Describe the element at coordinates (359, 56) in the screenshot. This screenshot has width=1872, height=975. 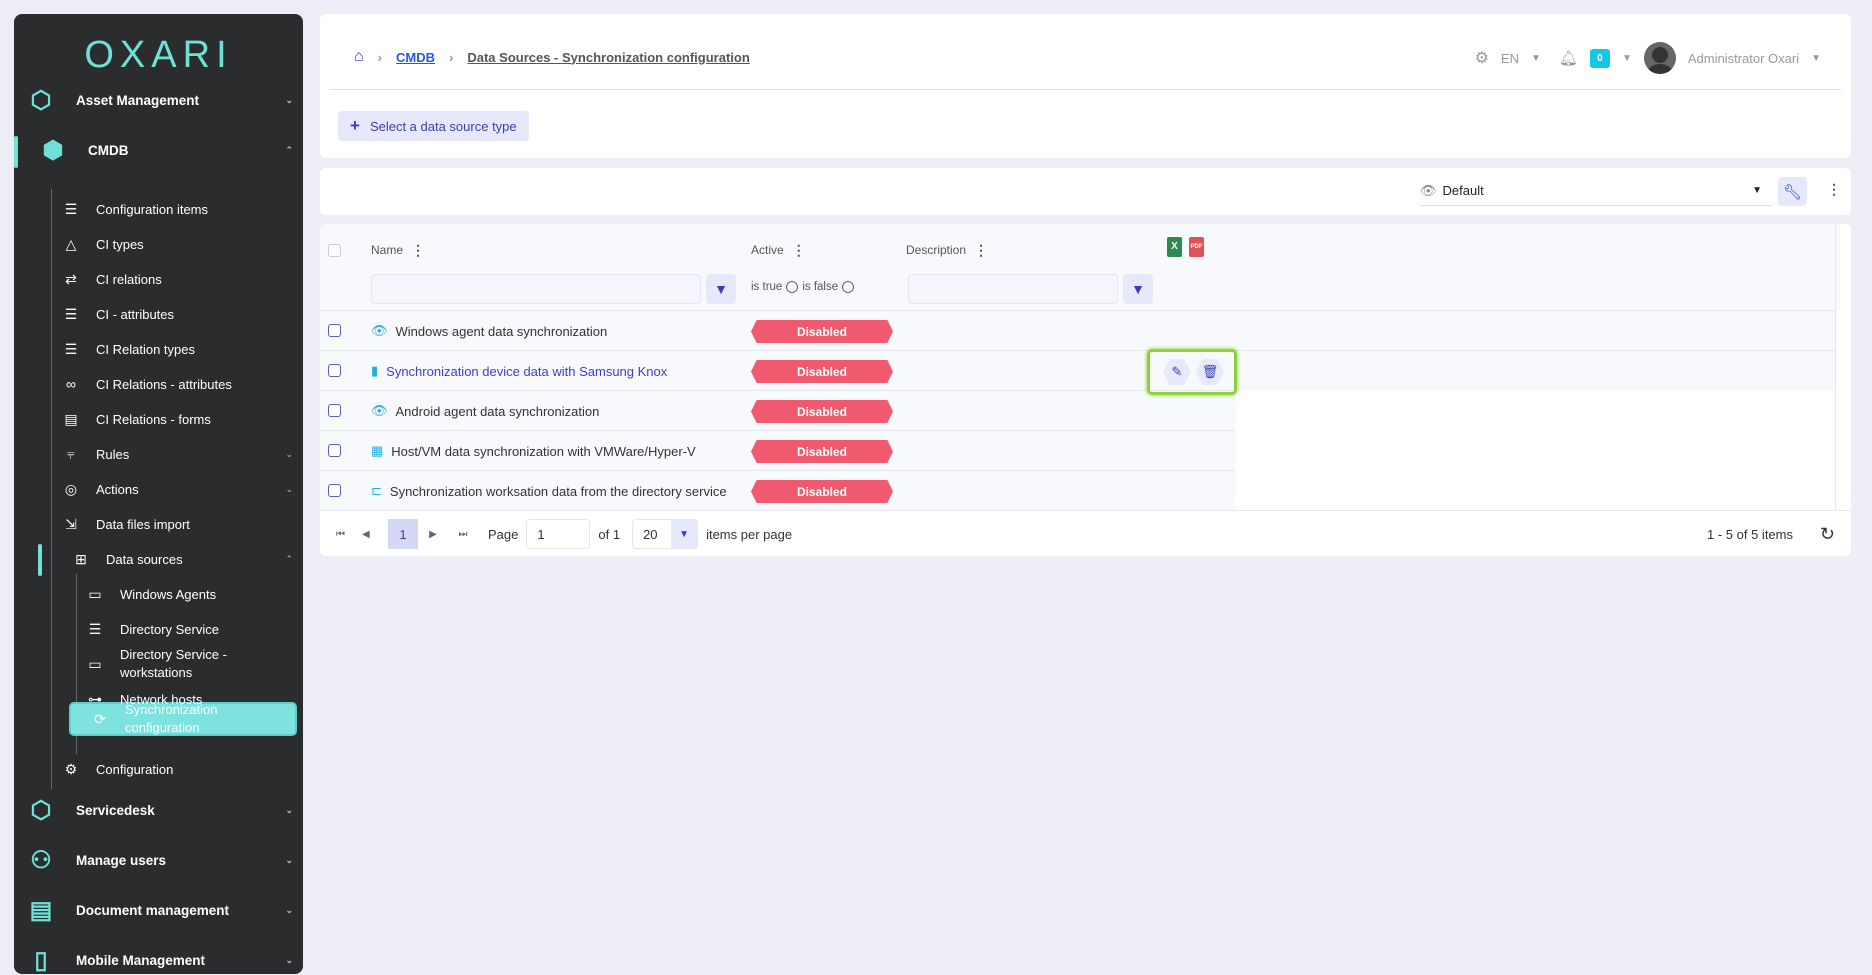
I see `home-icon: ⌂` at that location.